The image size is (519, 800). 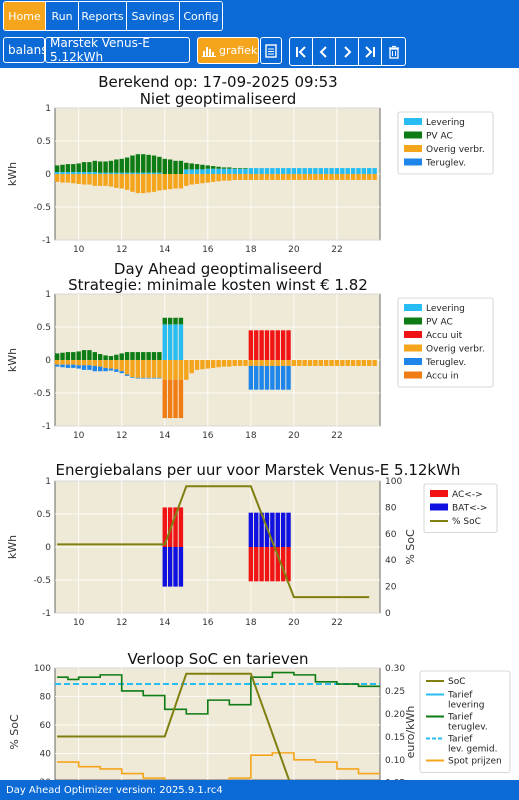 What do you see at coordinates (391, 508) in the screenshot?
I see `y2-tick-label: 80` at bounding box center [391, 508].